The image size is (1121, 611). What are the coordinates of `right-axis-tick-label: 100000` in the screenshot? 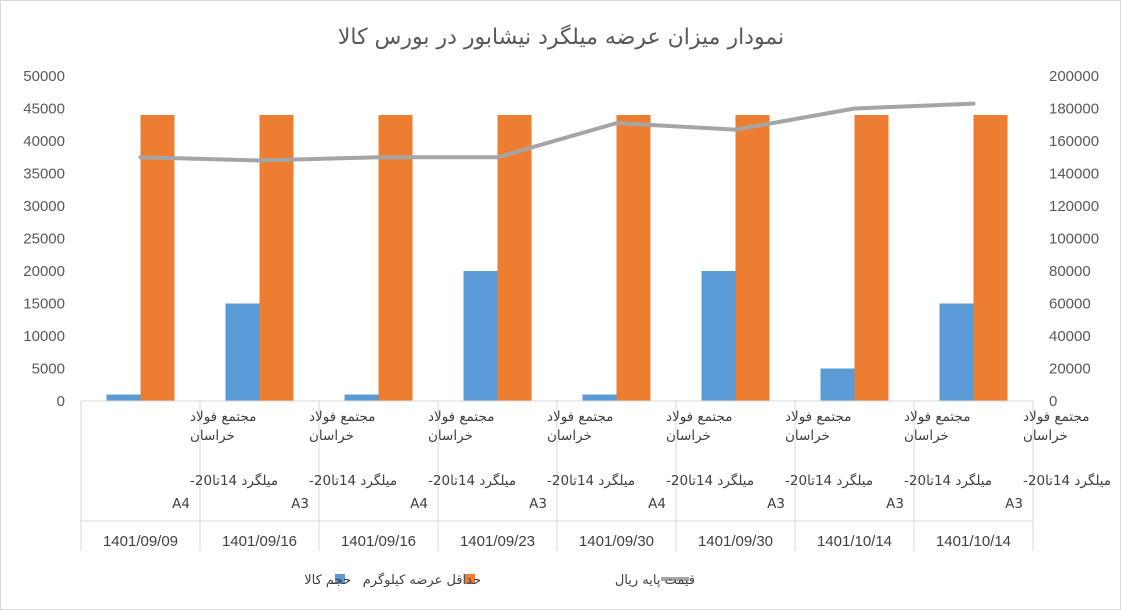 It's located at (1074, 239).